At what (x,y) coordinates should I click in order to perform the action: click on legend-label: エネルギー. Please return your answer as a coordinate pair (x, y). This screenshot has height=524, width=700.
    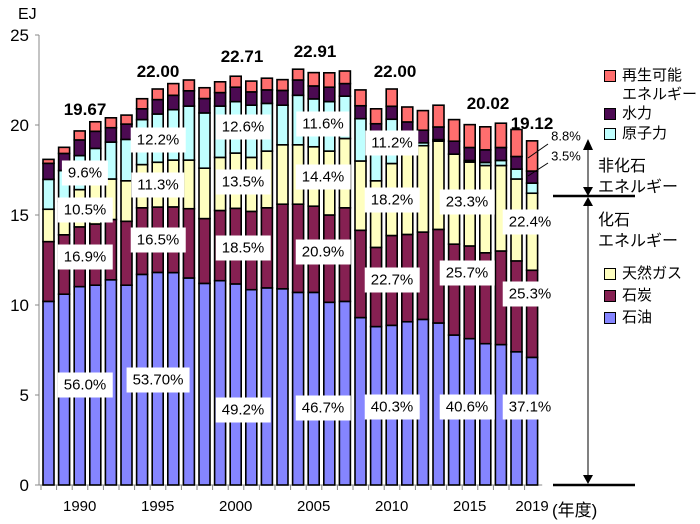
    Looking at the image, I should click on (660, 94).